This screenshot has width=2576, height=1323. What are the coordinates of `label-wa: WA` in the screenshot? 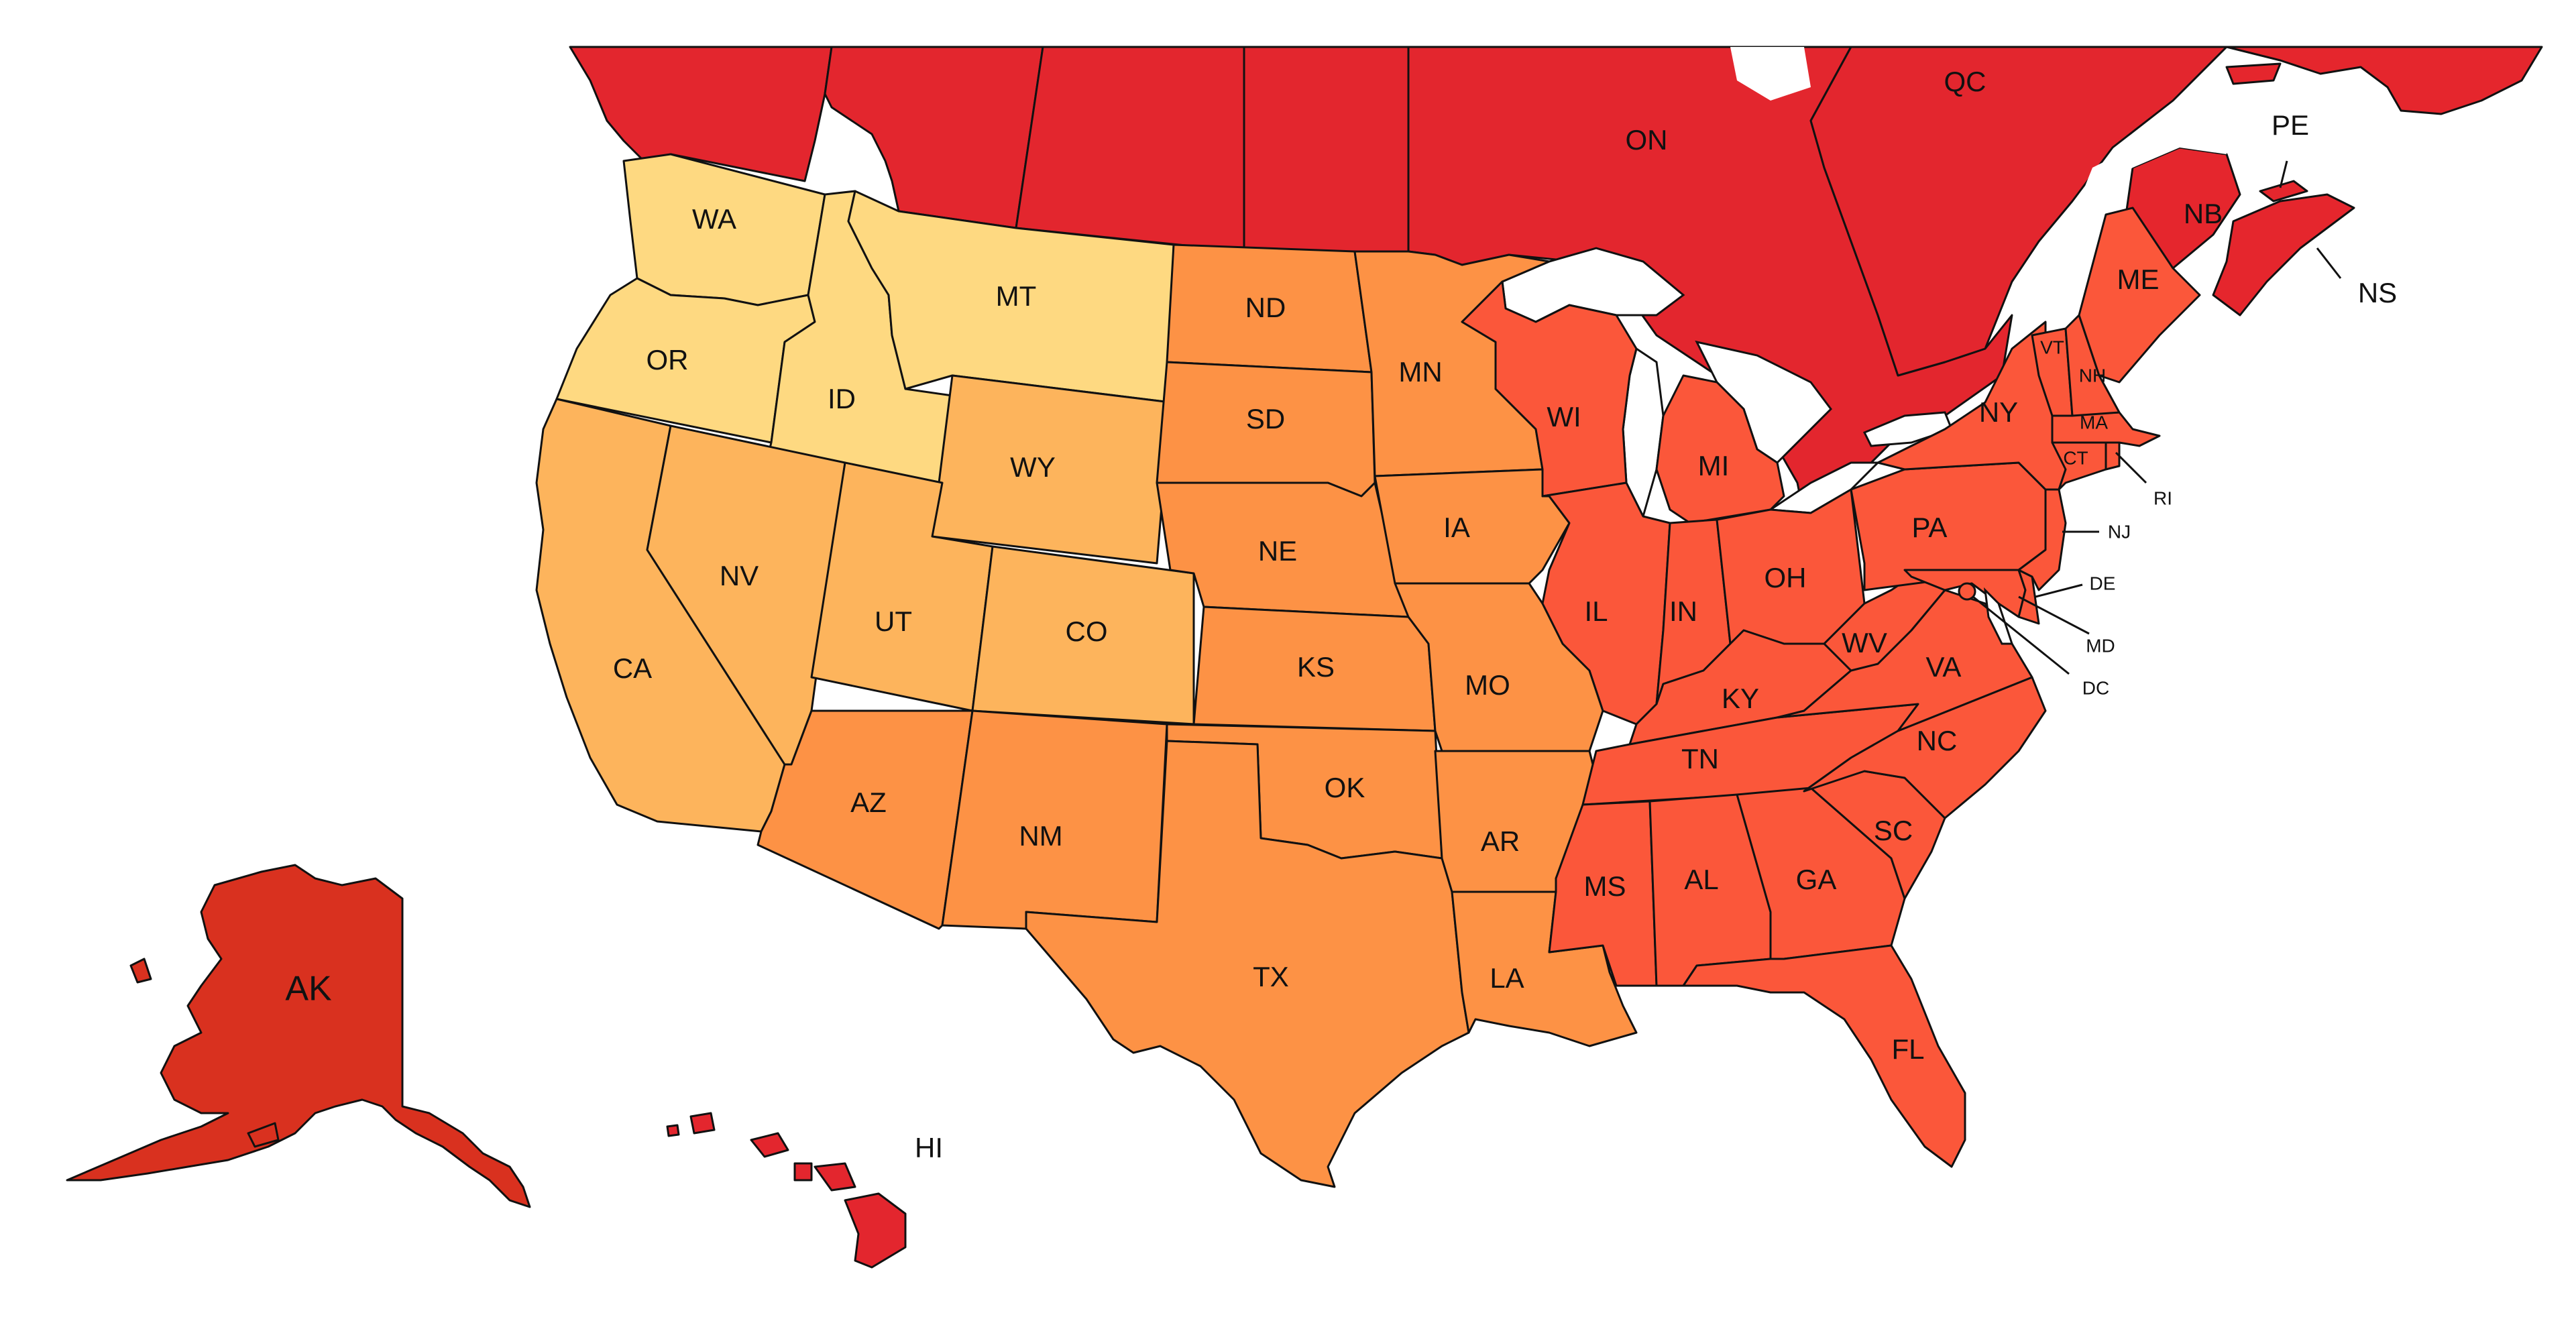 It's located at (714, 219).